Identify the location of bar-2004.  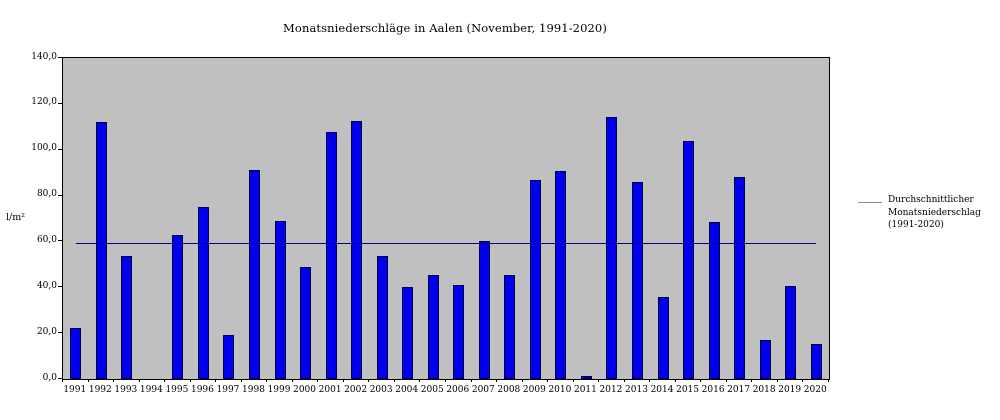
(408, 332).